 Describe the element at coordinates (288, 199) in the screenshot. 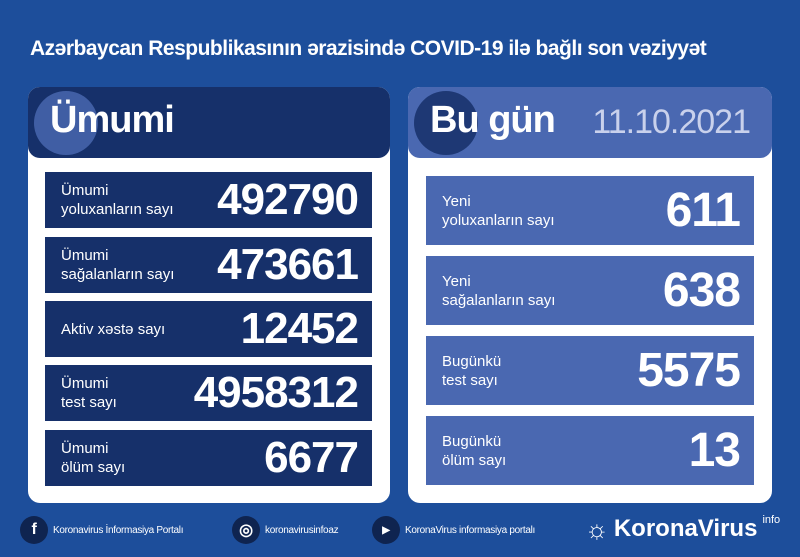

I see `stat-value: 492790` at that location.